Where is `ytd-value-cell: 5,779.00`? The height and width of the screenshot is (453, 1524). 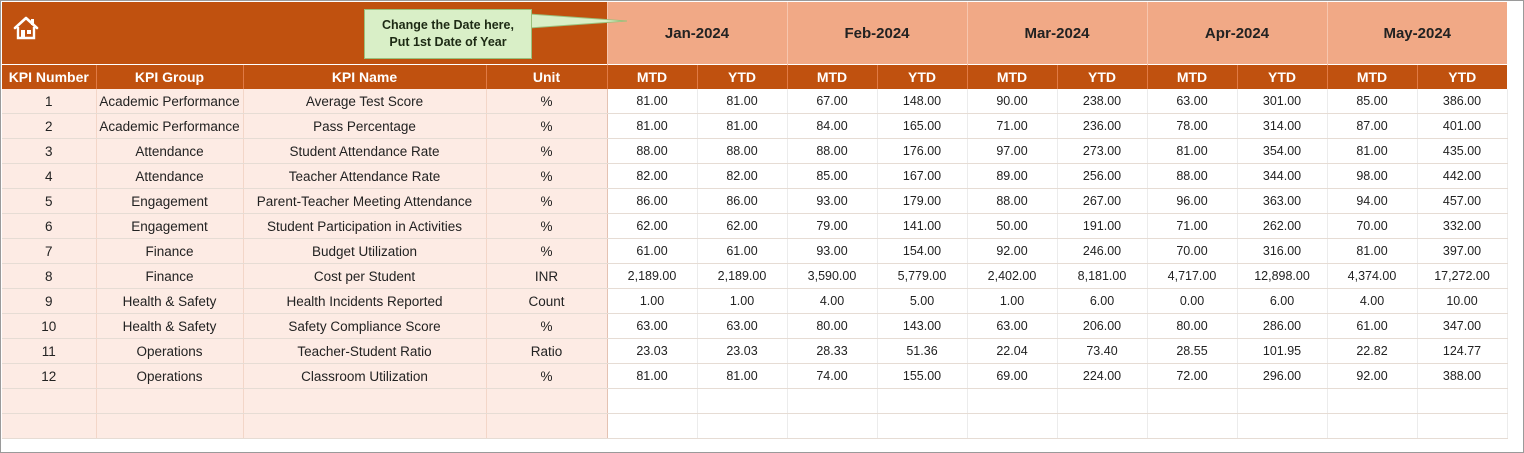
ytd-value-cell: 5,779.00 is located at coordinates (922, 276).